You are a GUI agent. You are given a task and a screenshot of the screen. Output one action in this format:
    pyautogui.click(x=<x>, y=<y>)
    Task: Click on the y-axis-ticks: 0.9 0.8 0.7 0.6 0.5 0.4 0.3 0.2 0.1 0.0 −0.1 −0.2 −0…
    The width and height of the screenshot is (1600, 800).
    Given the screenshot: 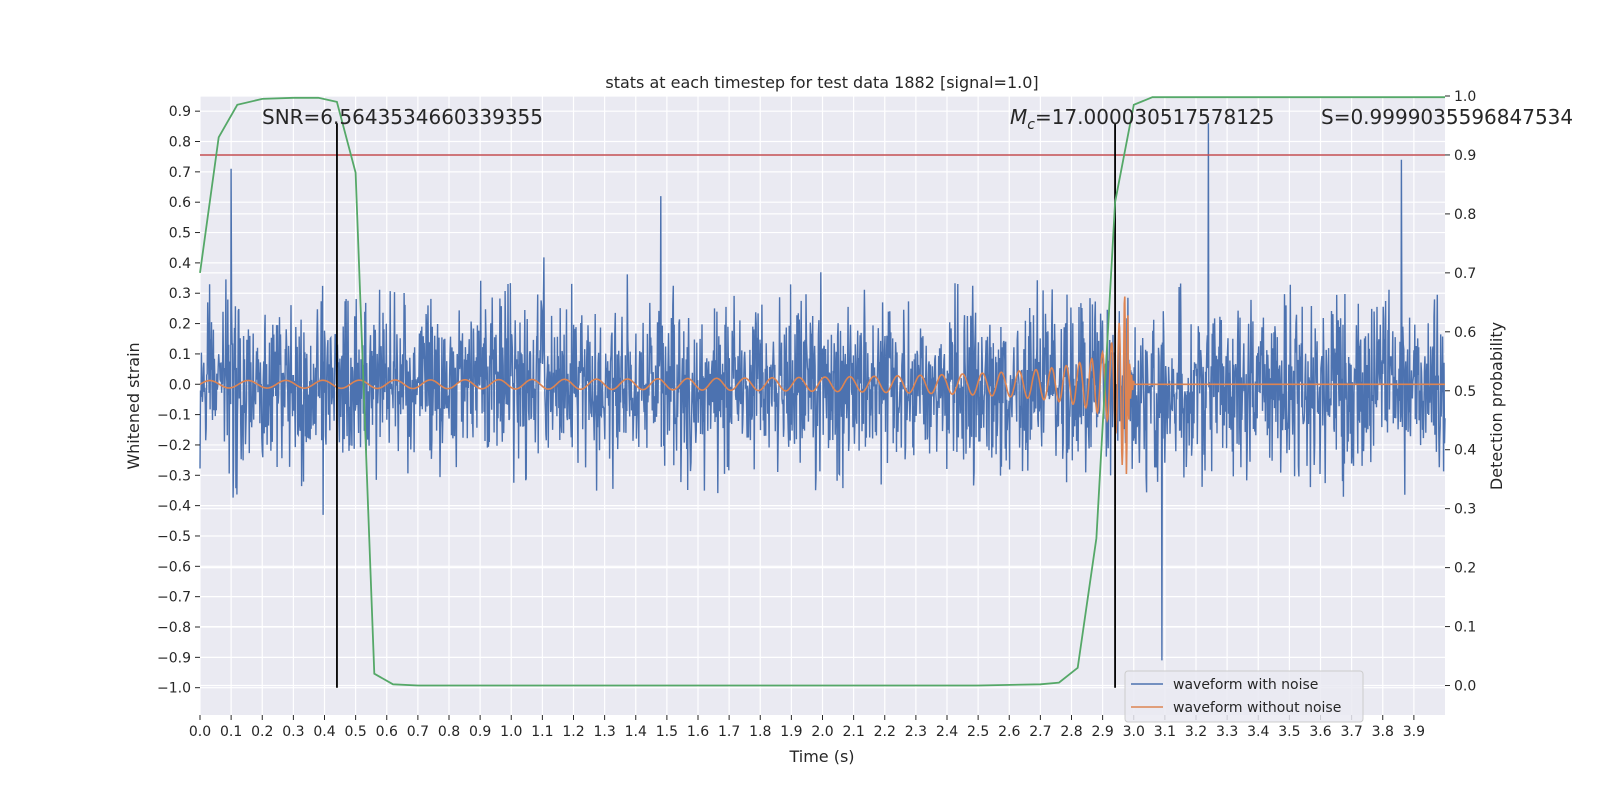 What is the action you would take?
    pyautogui.click(x=178, y=400)
    